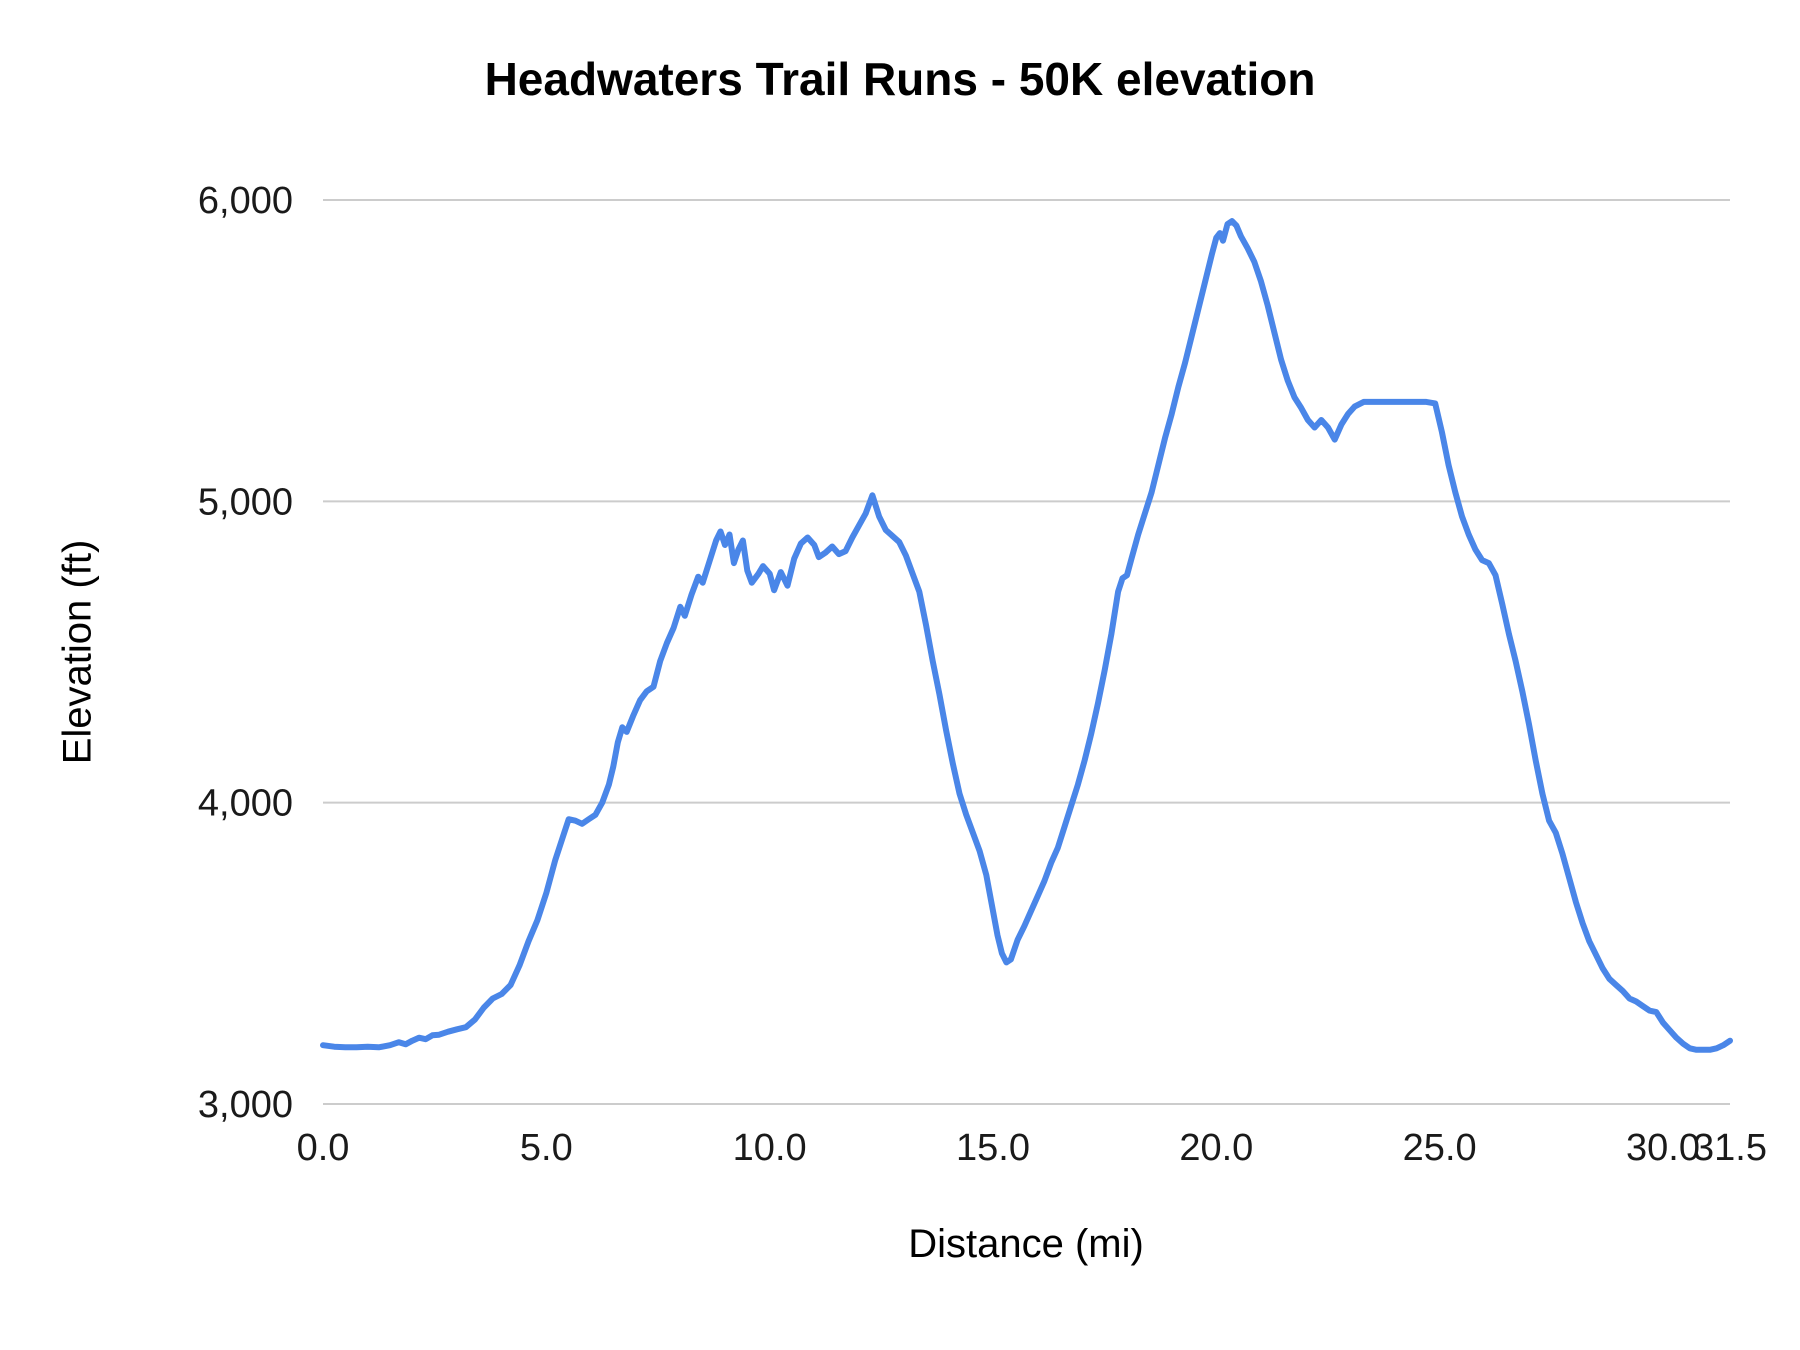  I want to click on x-tick-label: 30.0, so click(1663, 1148).